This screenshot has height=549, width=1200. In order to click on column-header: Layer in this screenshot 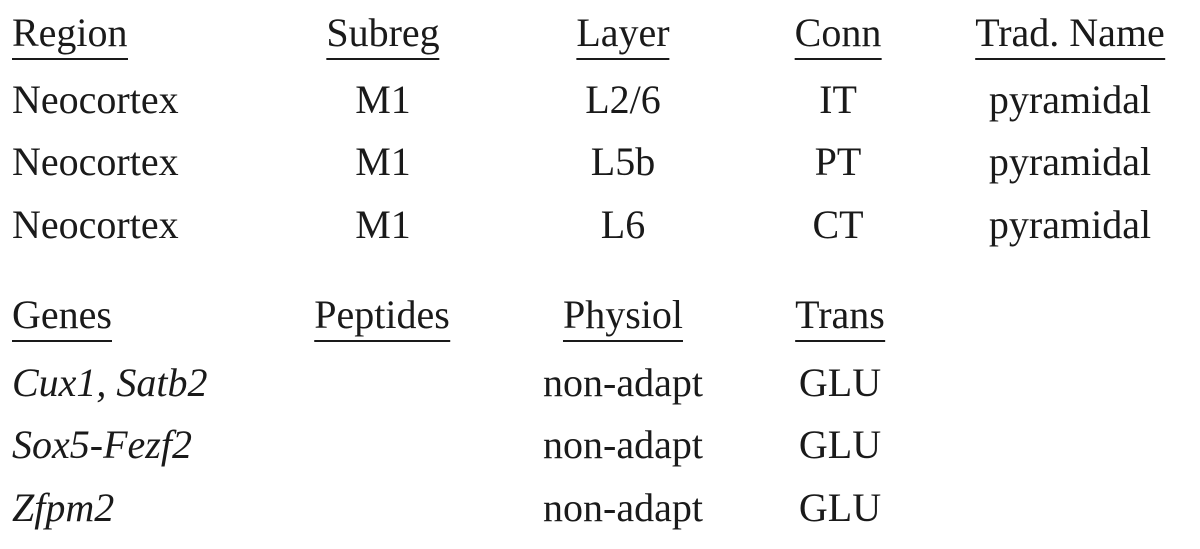, I will do `click(623, 34)`.